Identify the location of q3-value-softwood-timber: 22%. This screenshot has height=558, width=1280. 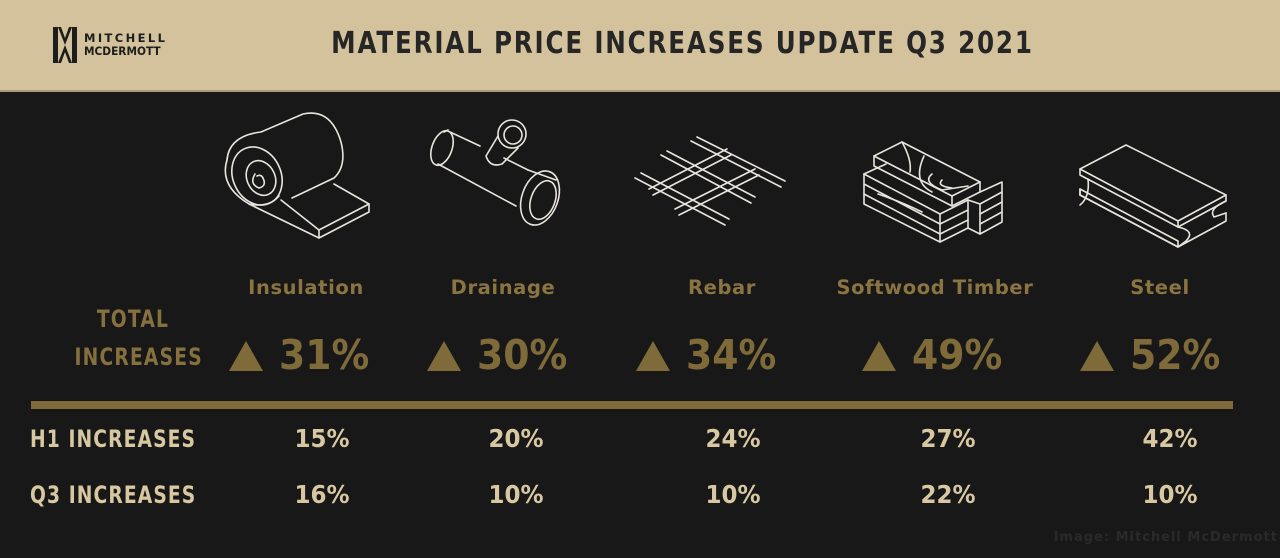
(948, 494).